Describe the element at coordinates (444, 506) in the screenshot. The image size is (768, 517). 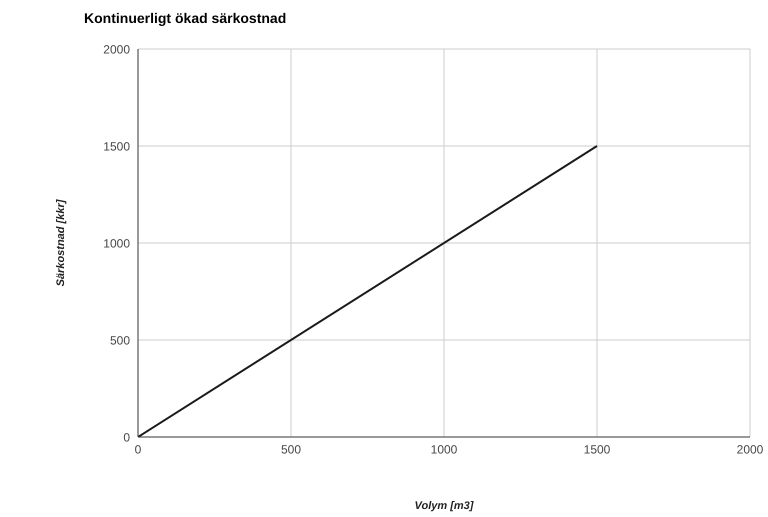
I see `x-axis-title: Volym [m3]` at that location.